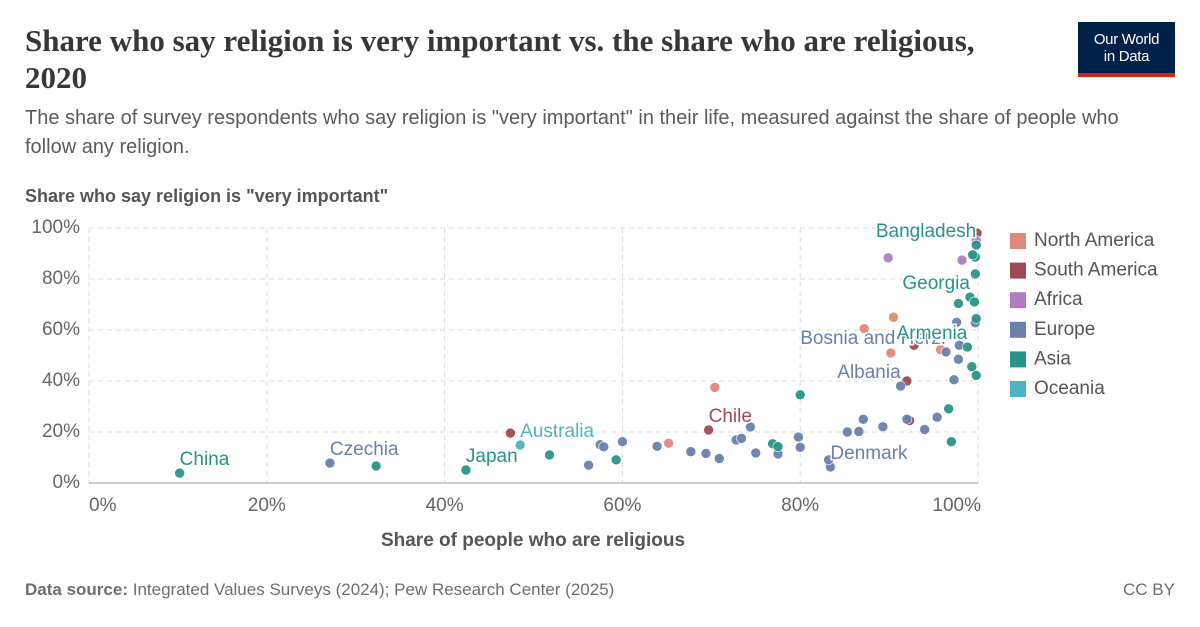  Describe the element at coordinates (1064, 329) in the screenshot. I see `legend-label: Europe` at that location.